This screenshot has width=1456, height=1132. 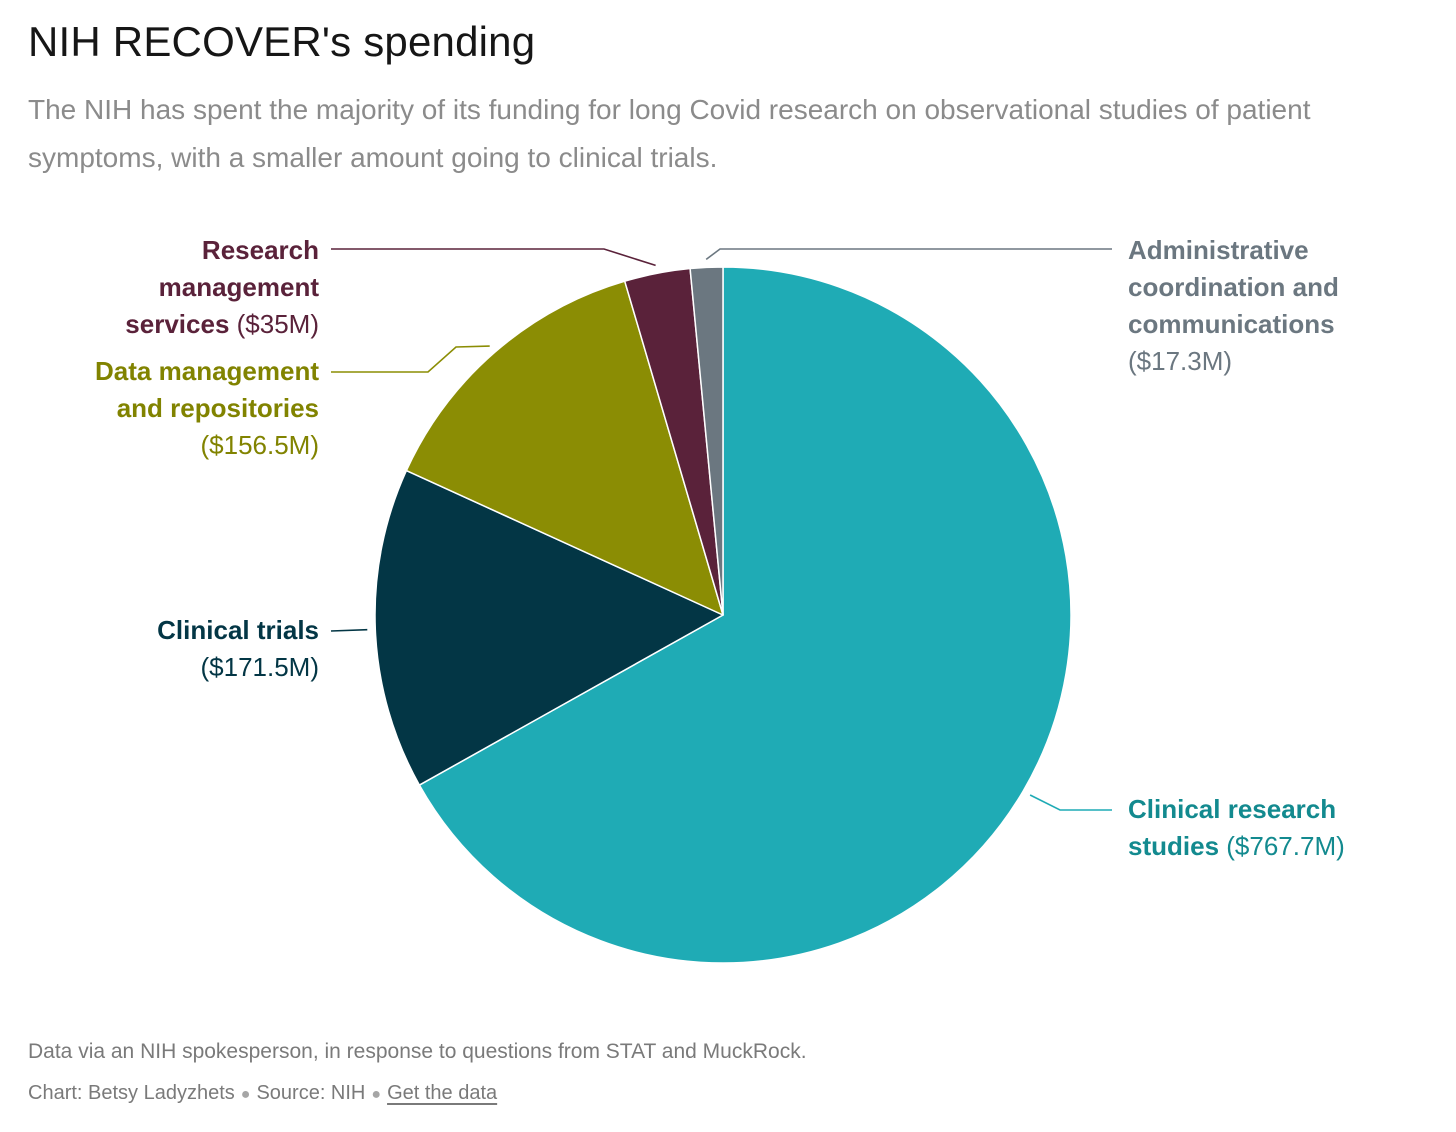 What do you see at coordinates (260, 445) in the screenshot?
I see `label-value: ($156.5M)` at bounding box center [260, 445].